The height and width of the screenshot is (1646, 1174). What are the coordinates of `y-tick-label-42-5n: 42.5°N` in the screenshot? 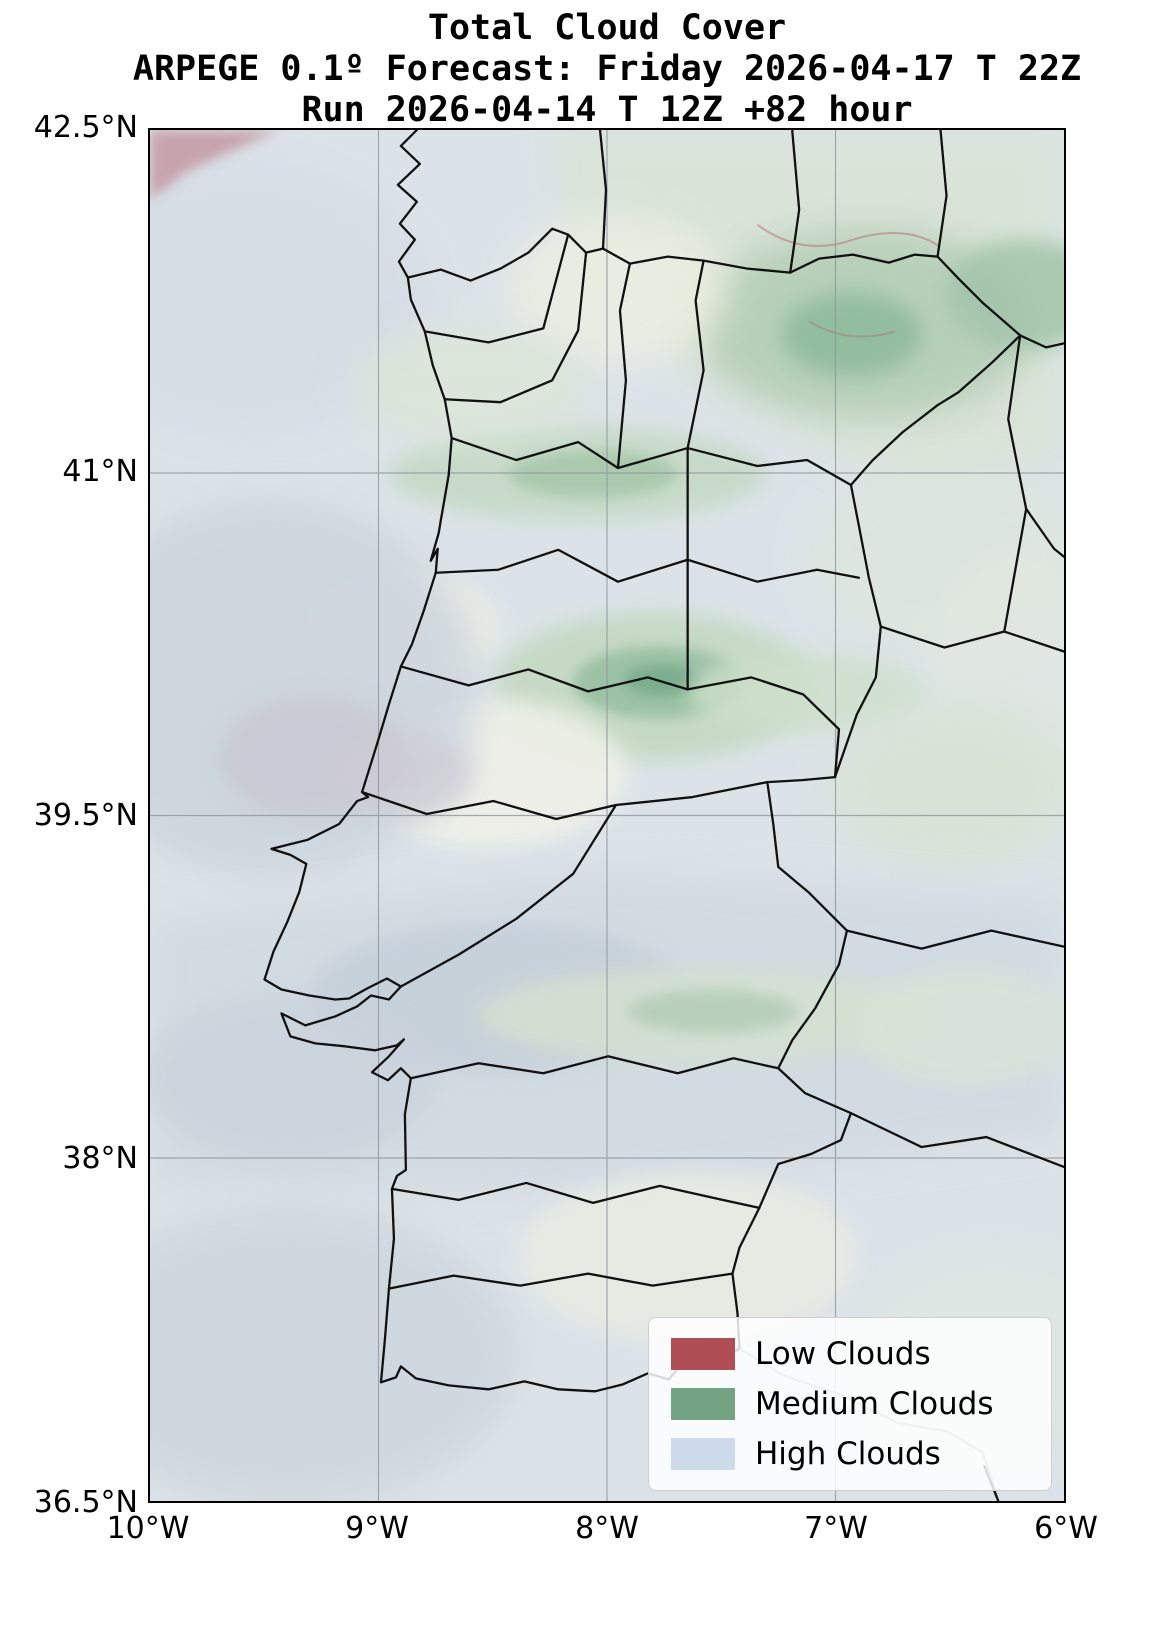 It's located at (85, 127).